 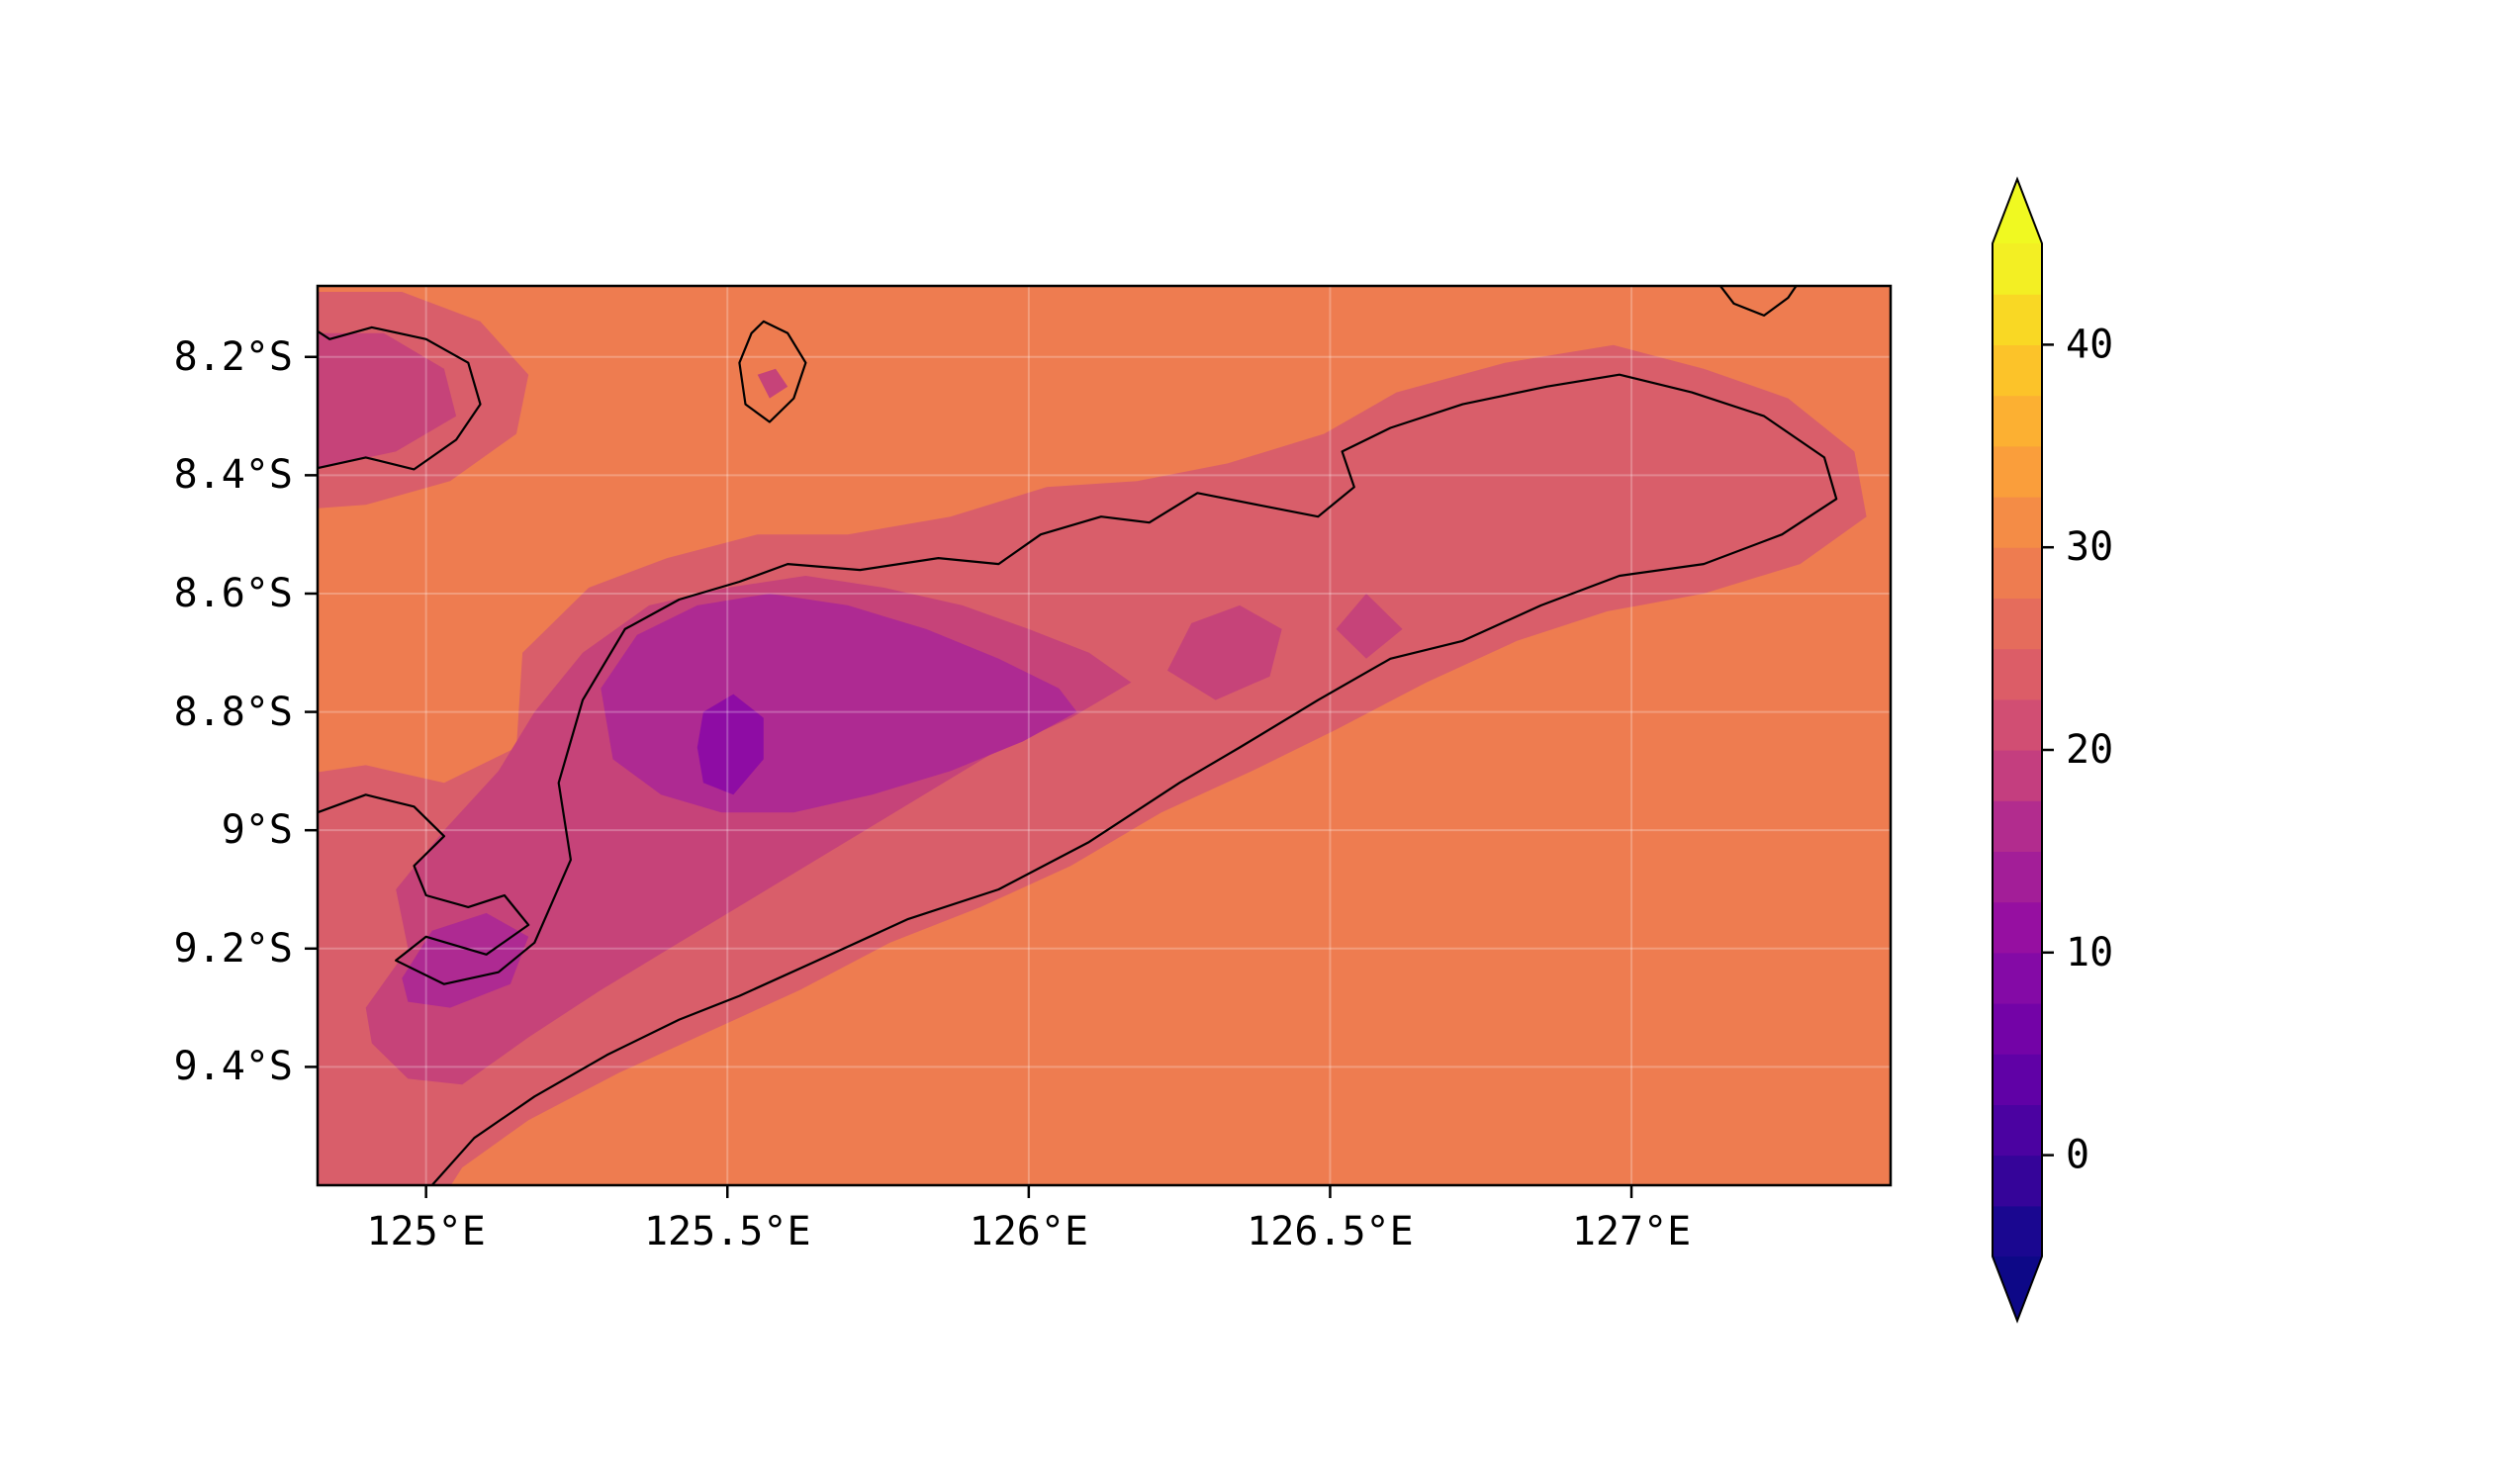 I want to click on x-tick-label: 125.5°E, so click(x=727, y=1231).